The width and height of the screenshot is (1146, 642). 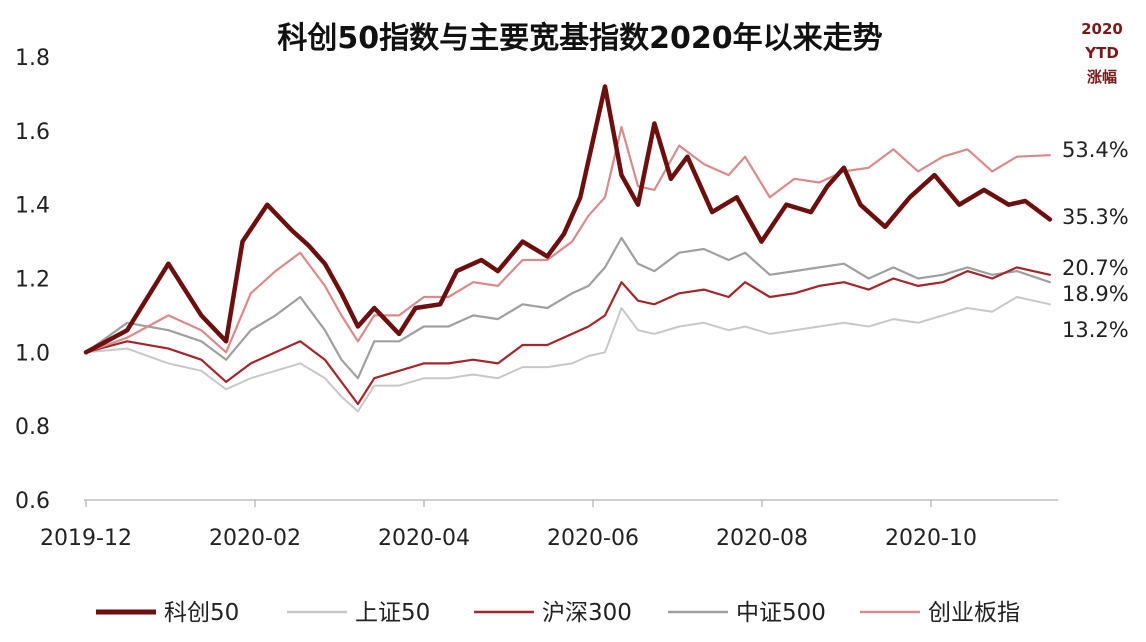 I want to click on x-tick-label: 2020-04, so click(x=424, y=538).